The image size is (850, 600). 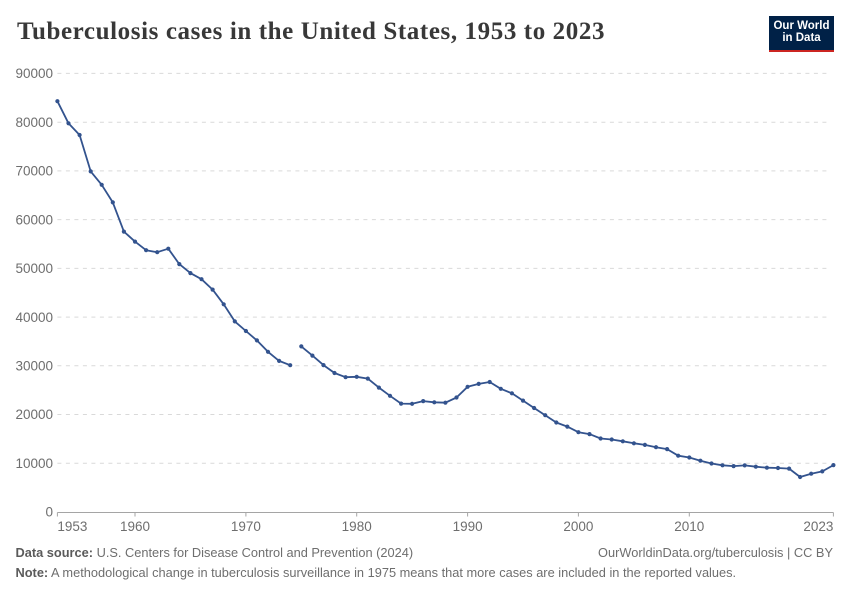 What do you see at coordinates (689, 526) in the screenshot?
I see `svg-text: 2010` at bounding box center [689, 526].